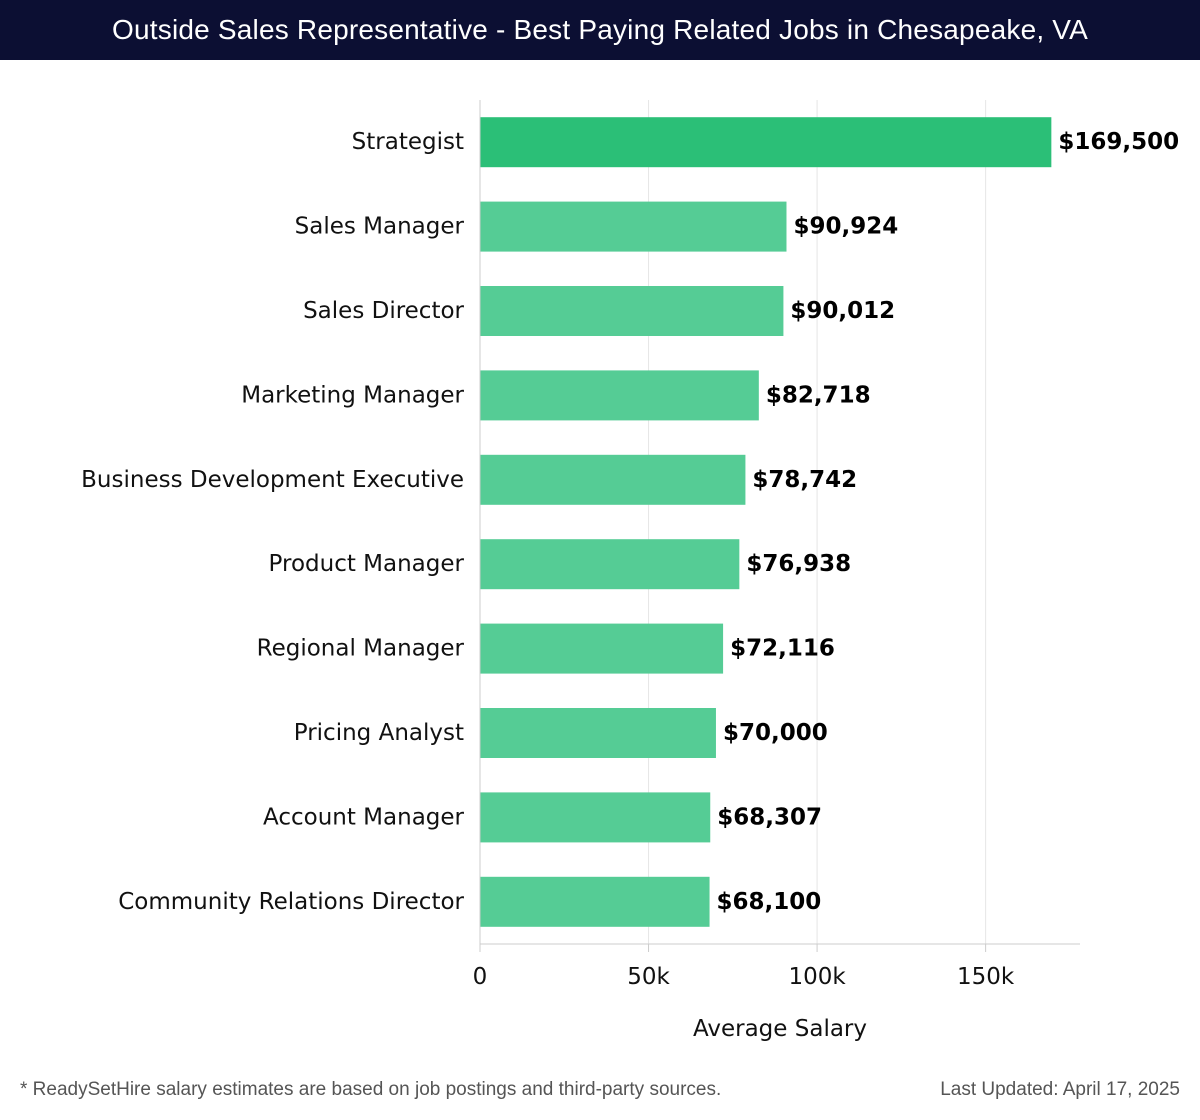 The image size is (1200, 1120). Describe the element at coordinates (364, 817) in the screenshot. I see `category-label-8: Account Manager` at that location.